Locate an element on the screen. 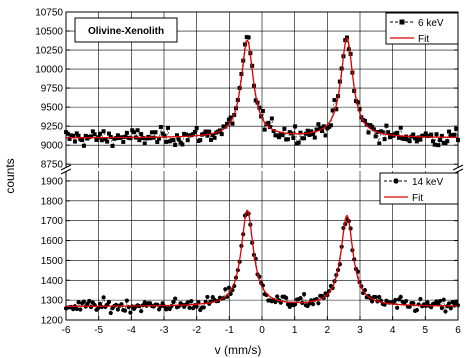  y-tick-label: 1800 is located at coordinates (52, 201).